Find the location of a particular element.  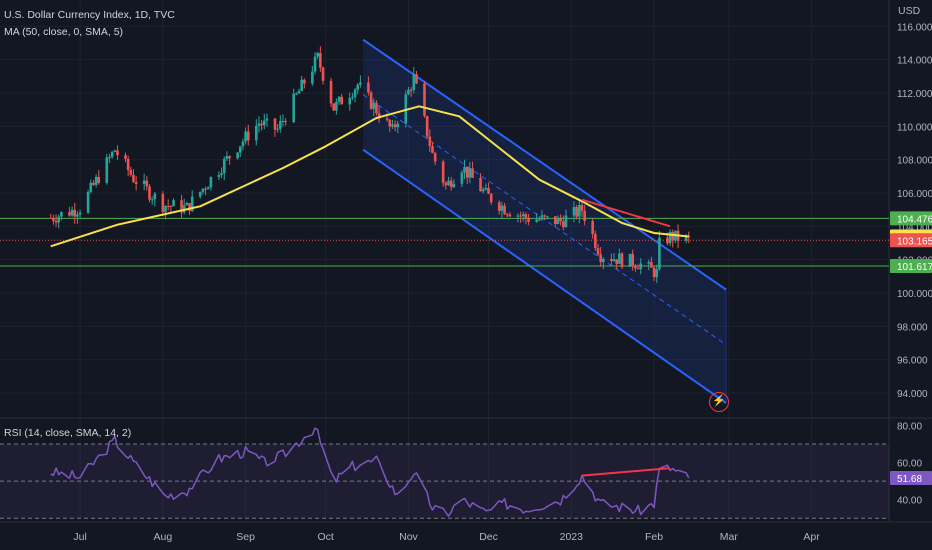

y-tick-label: 104.000 is located at coordinates (914, 227).